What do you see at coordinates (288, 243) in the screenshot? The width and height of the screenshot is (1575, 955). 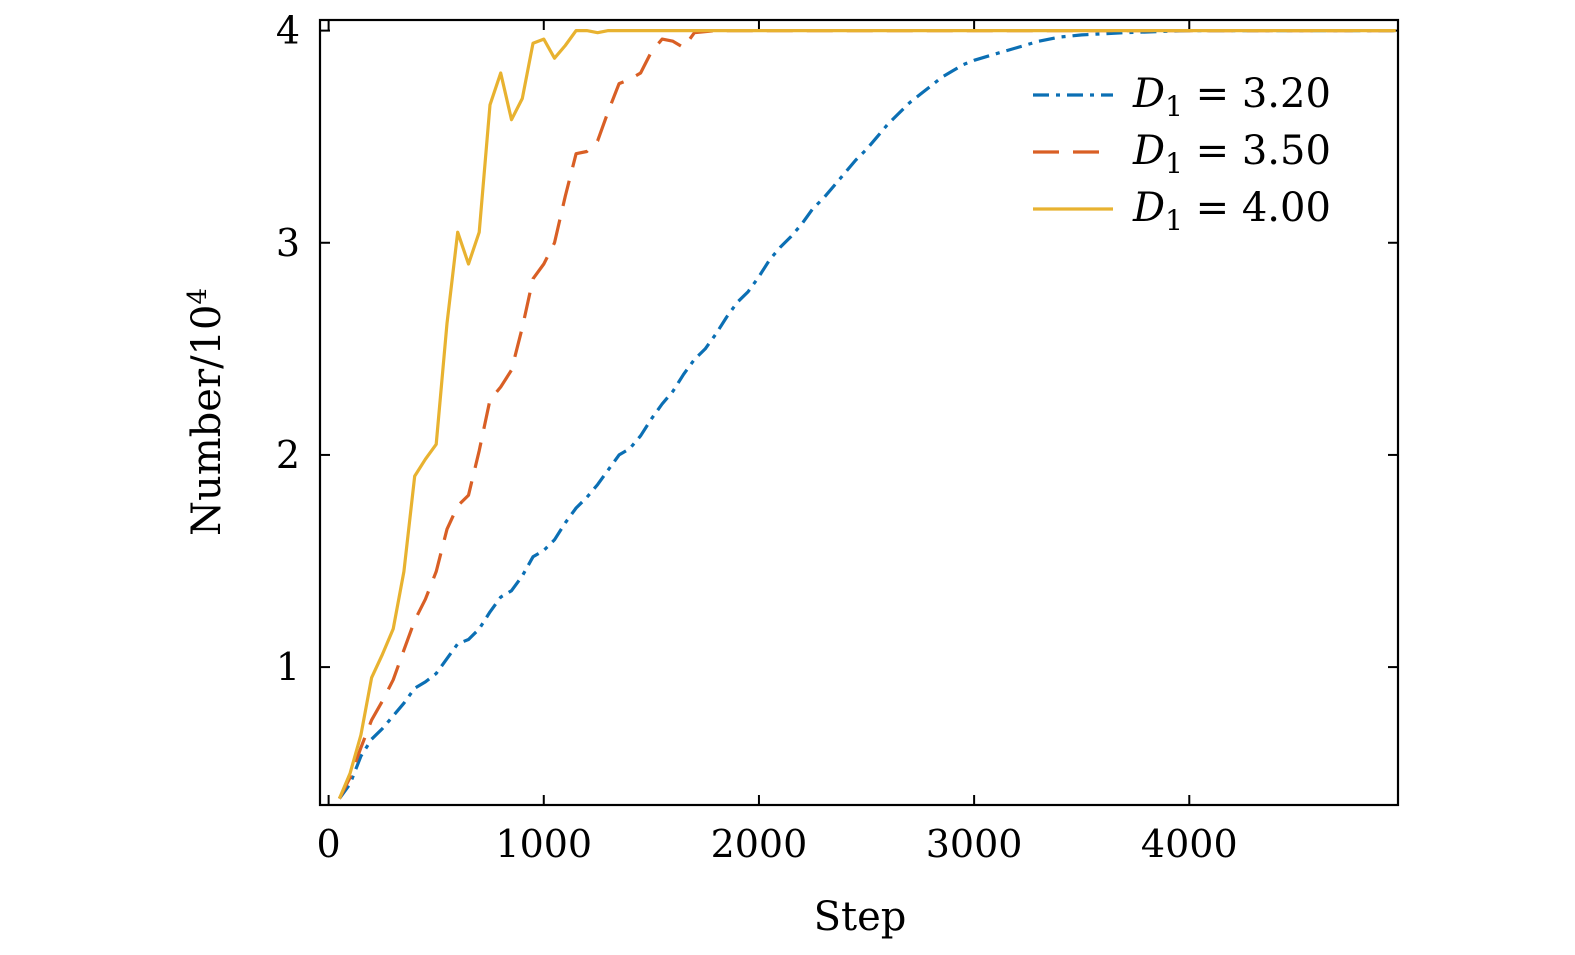 I see `y-tick-label: 3` at bounding box center [288, 243].